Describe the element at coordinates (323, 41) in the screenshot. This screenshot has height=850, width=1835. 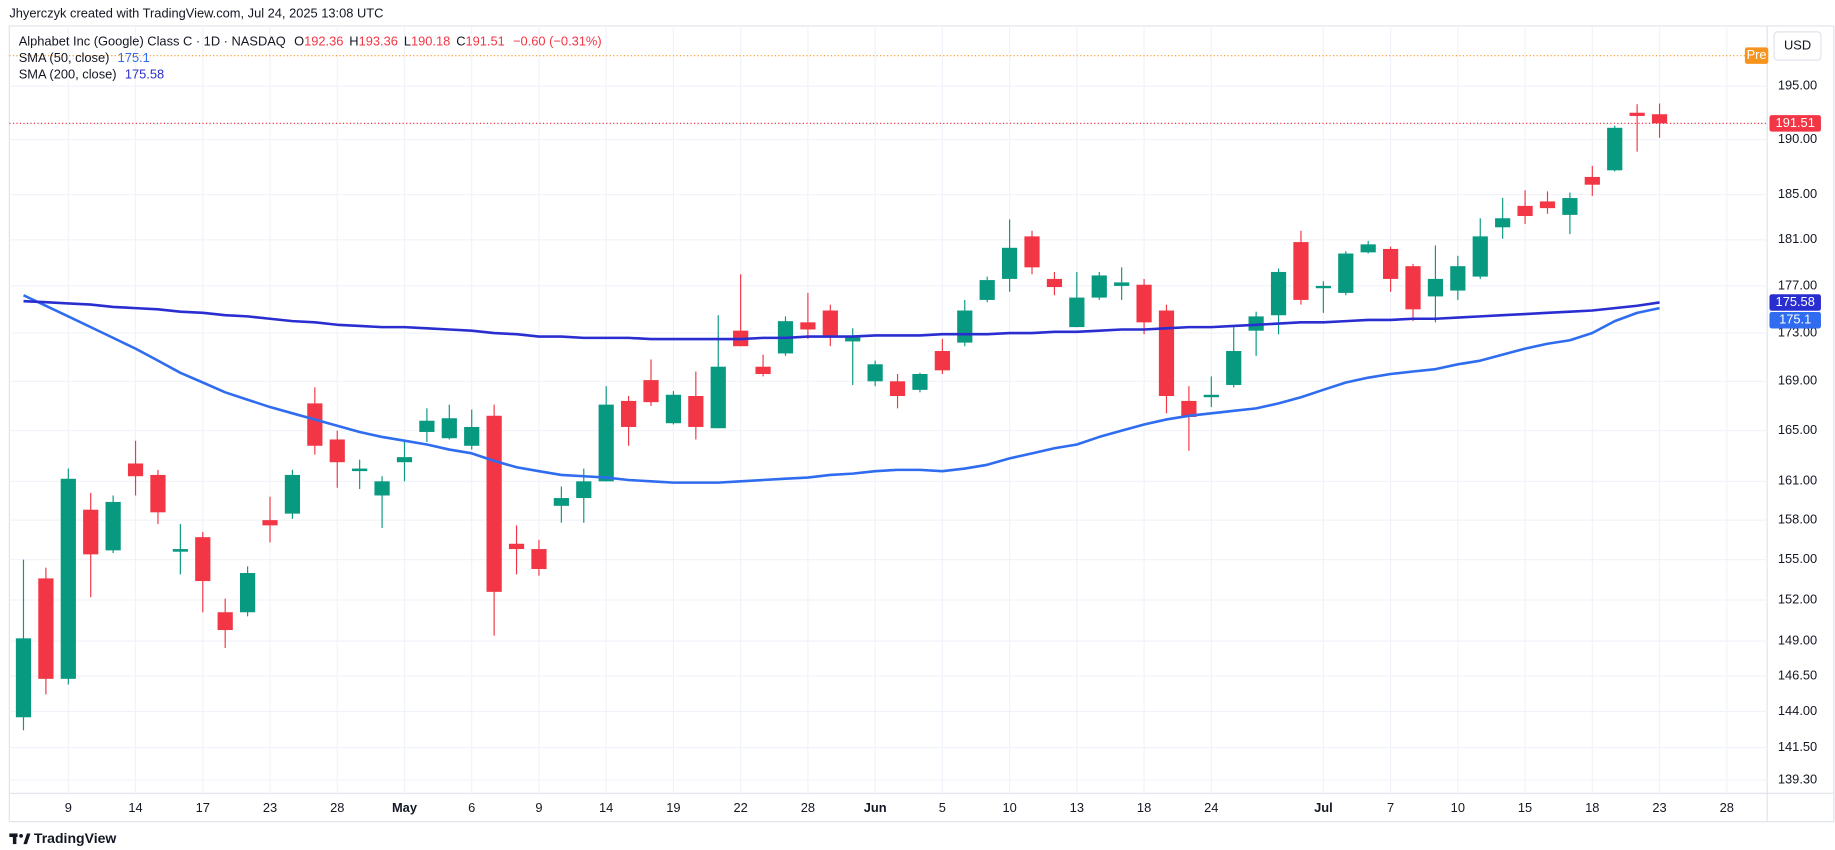
I see `ohlc-value: 192.36` at that location.